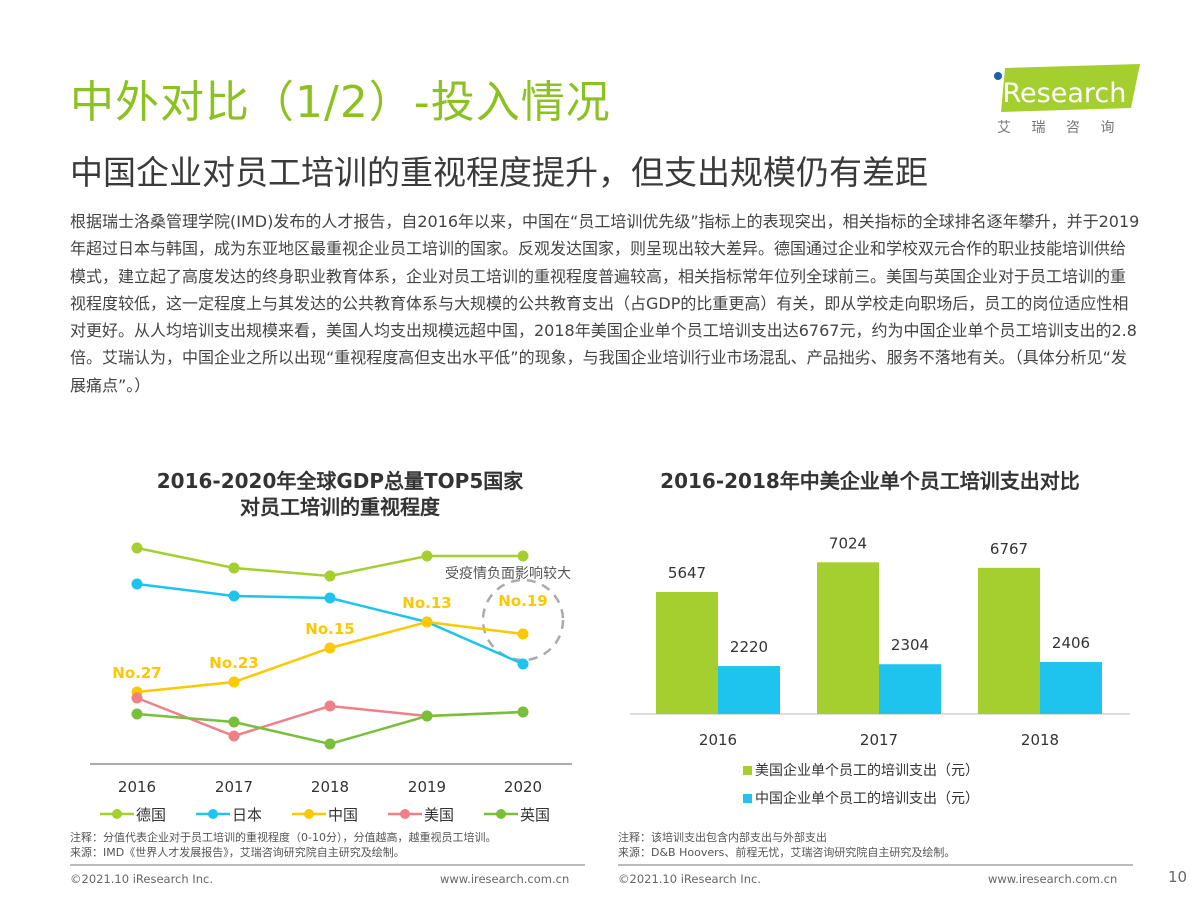 This screenshot has width=1200, height=900. I want to click on line-chart-title: 2016-2020年全球GDP总量TOP5国家 对员工培训的重视程度, so click(340, 494).